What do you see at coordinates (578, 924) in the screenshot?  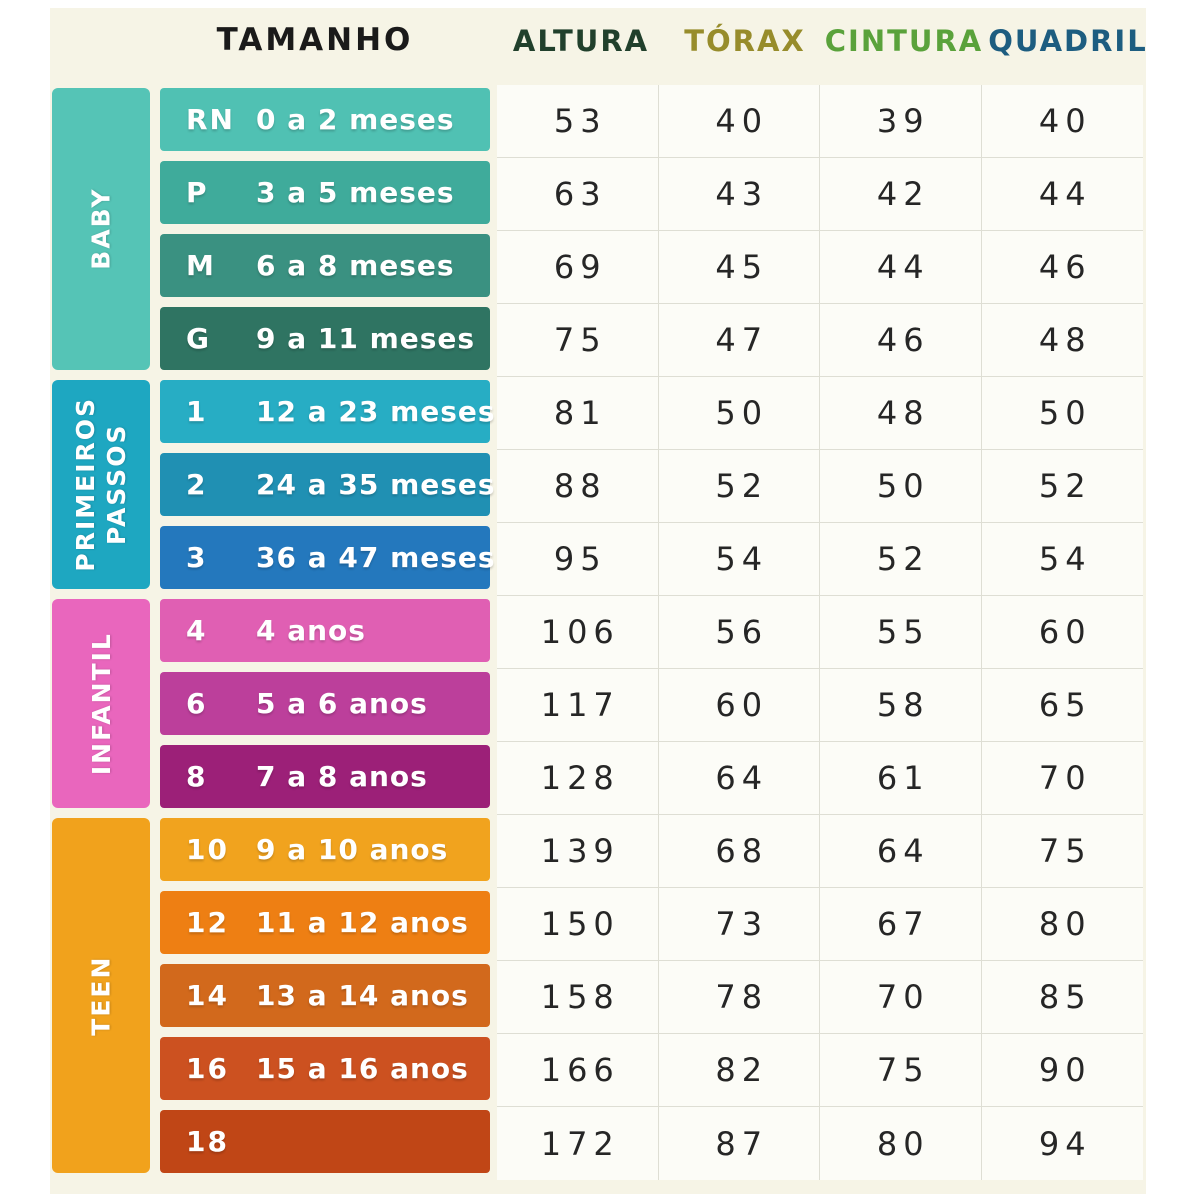 I see `measurement-cell: 150` at bounding box center [578, 924].